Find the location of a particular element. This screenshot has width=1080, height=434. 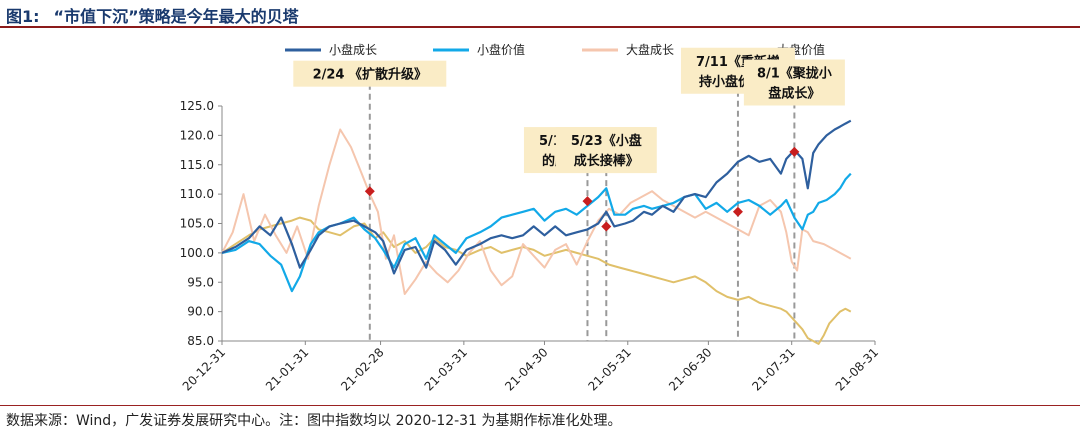

x-tick-label: 21-08-31 is located at coordinates (857, 369).